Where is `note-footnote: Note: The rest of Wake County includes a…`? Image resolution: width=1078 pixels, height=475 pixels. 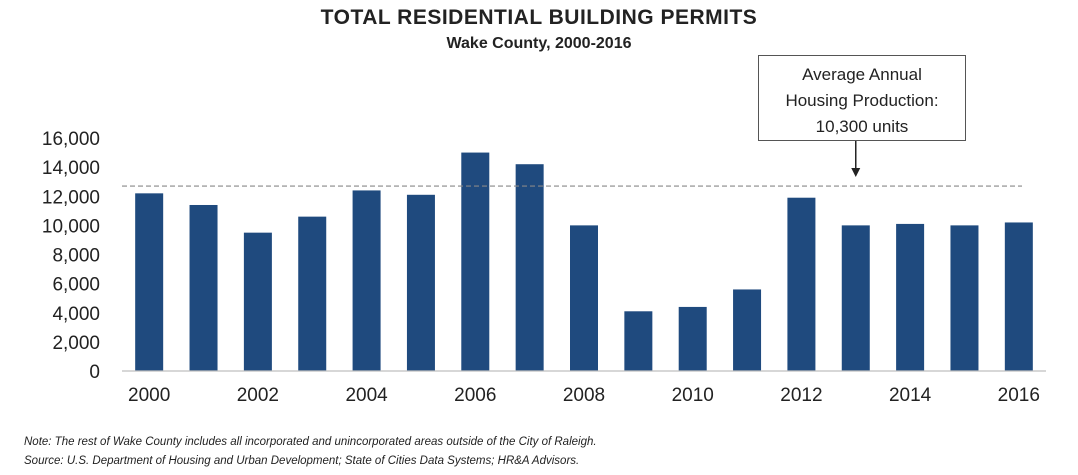 note-footnote: Note: The rest of Wake County includes a… is located at coordinates (310, 442).